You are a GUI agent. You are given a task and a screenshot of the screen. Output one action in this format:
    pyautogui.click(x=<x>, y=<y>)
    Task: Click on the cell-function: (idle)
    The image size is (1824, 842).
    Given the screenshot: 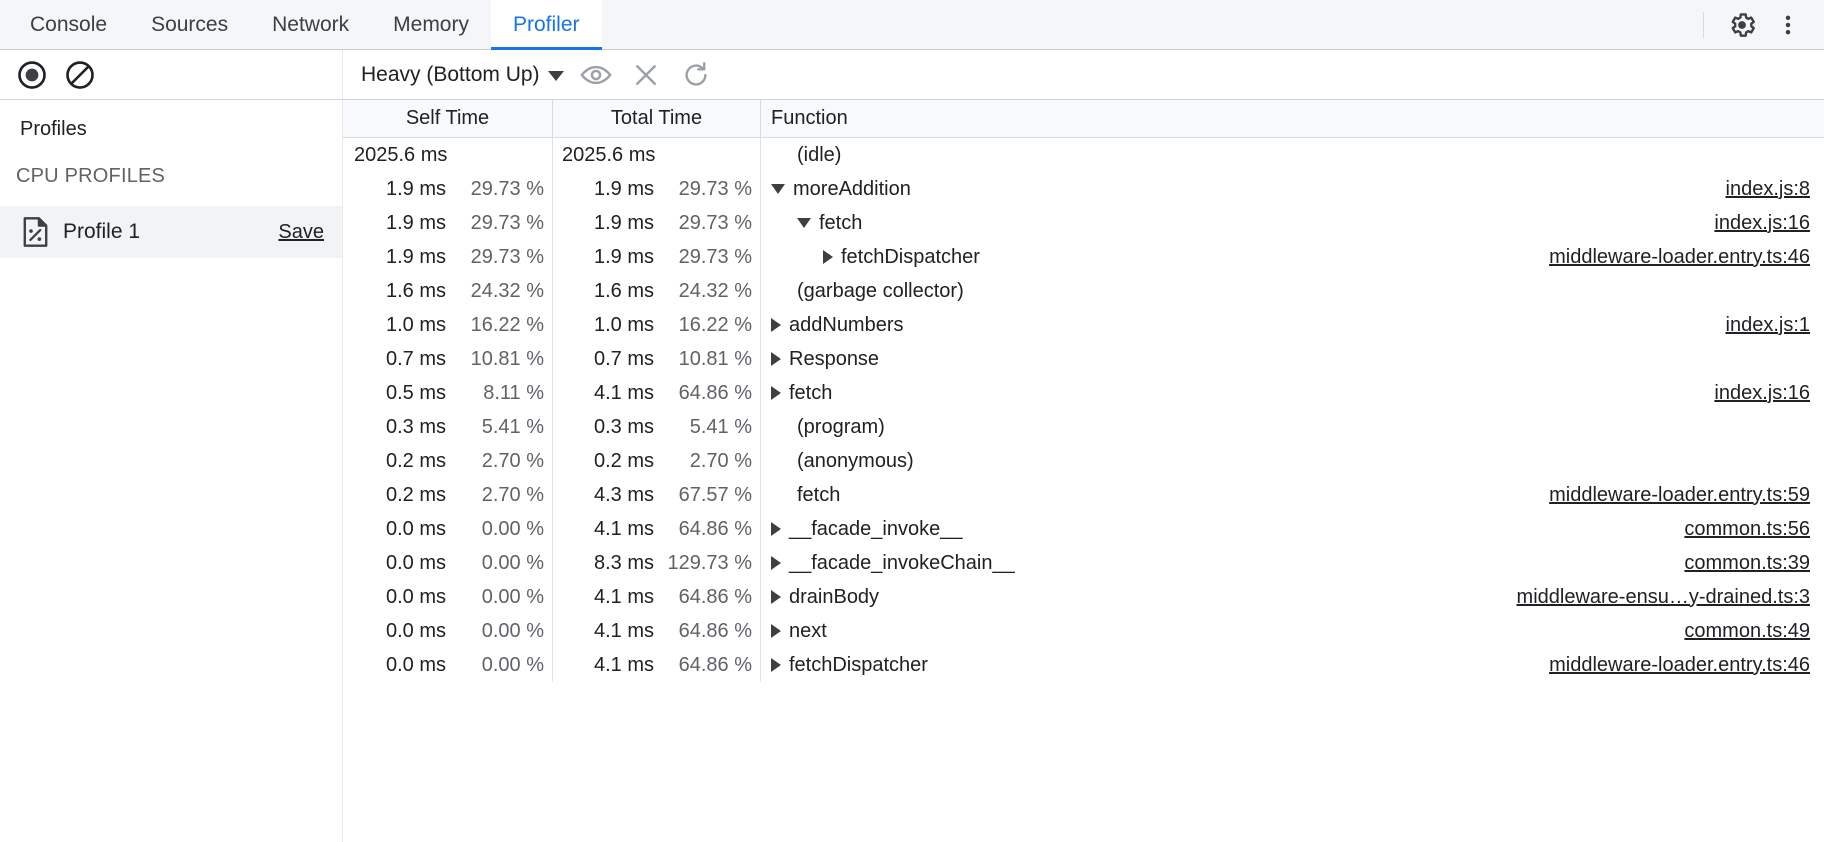 What is the action you would take?
    pyautogui.click(x=1292, y=155)
    